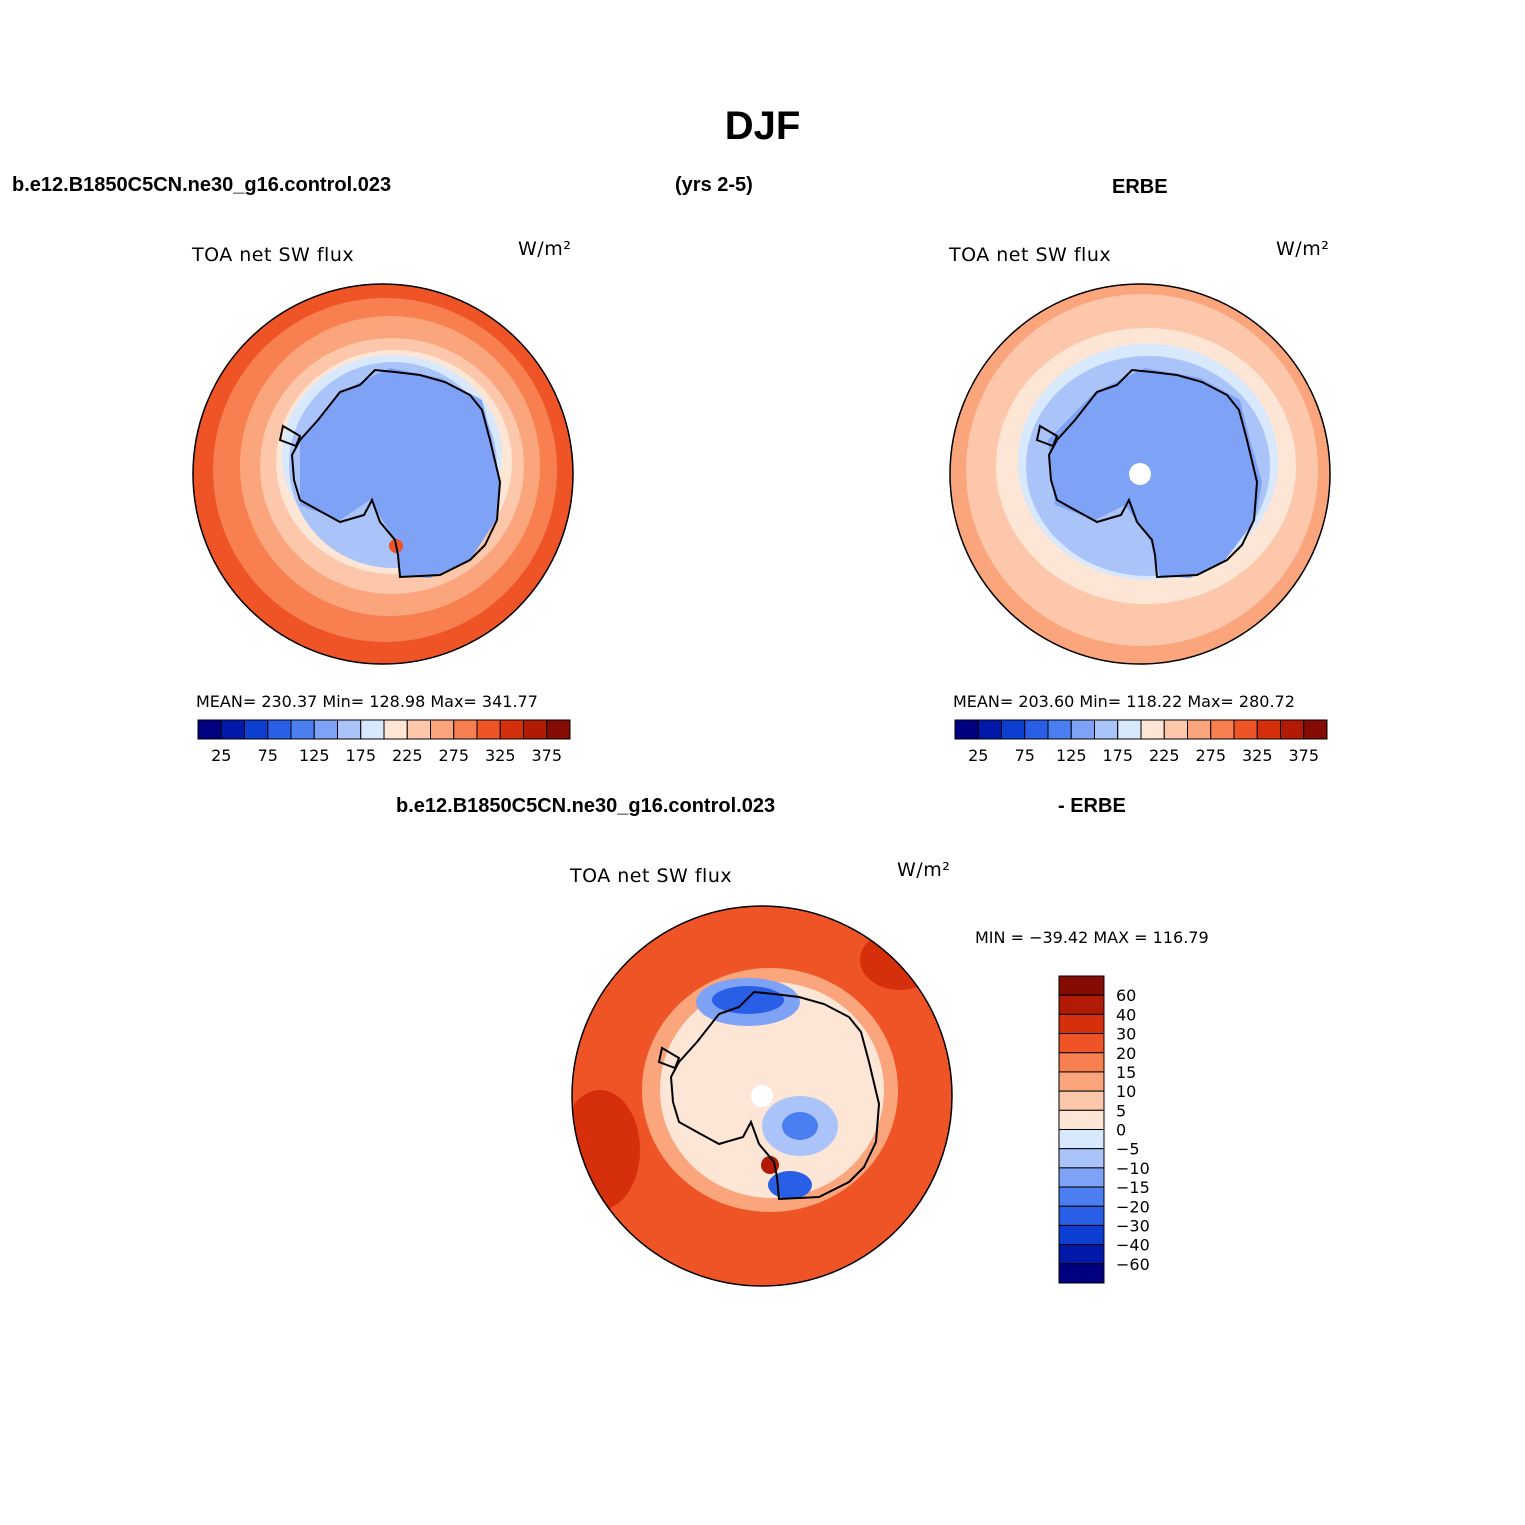 The image size is (1525, 1525). I want to click on model-colorbar: 25 75 125 175 225 275 325 375, so click(384, 742).